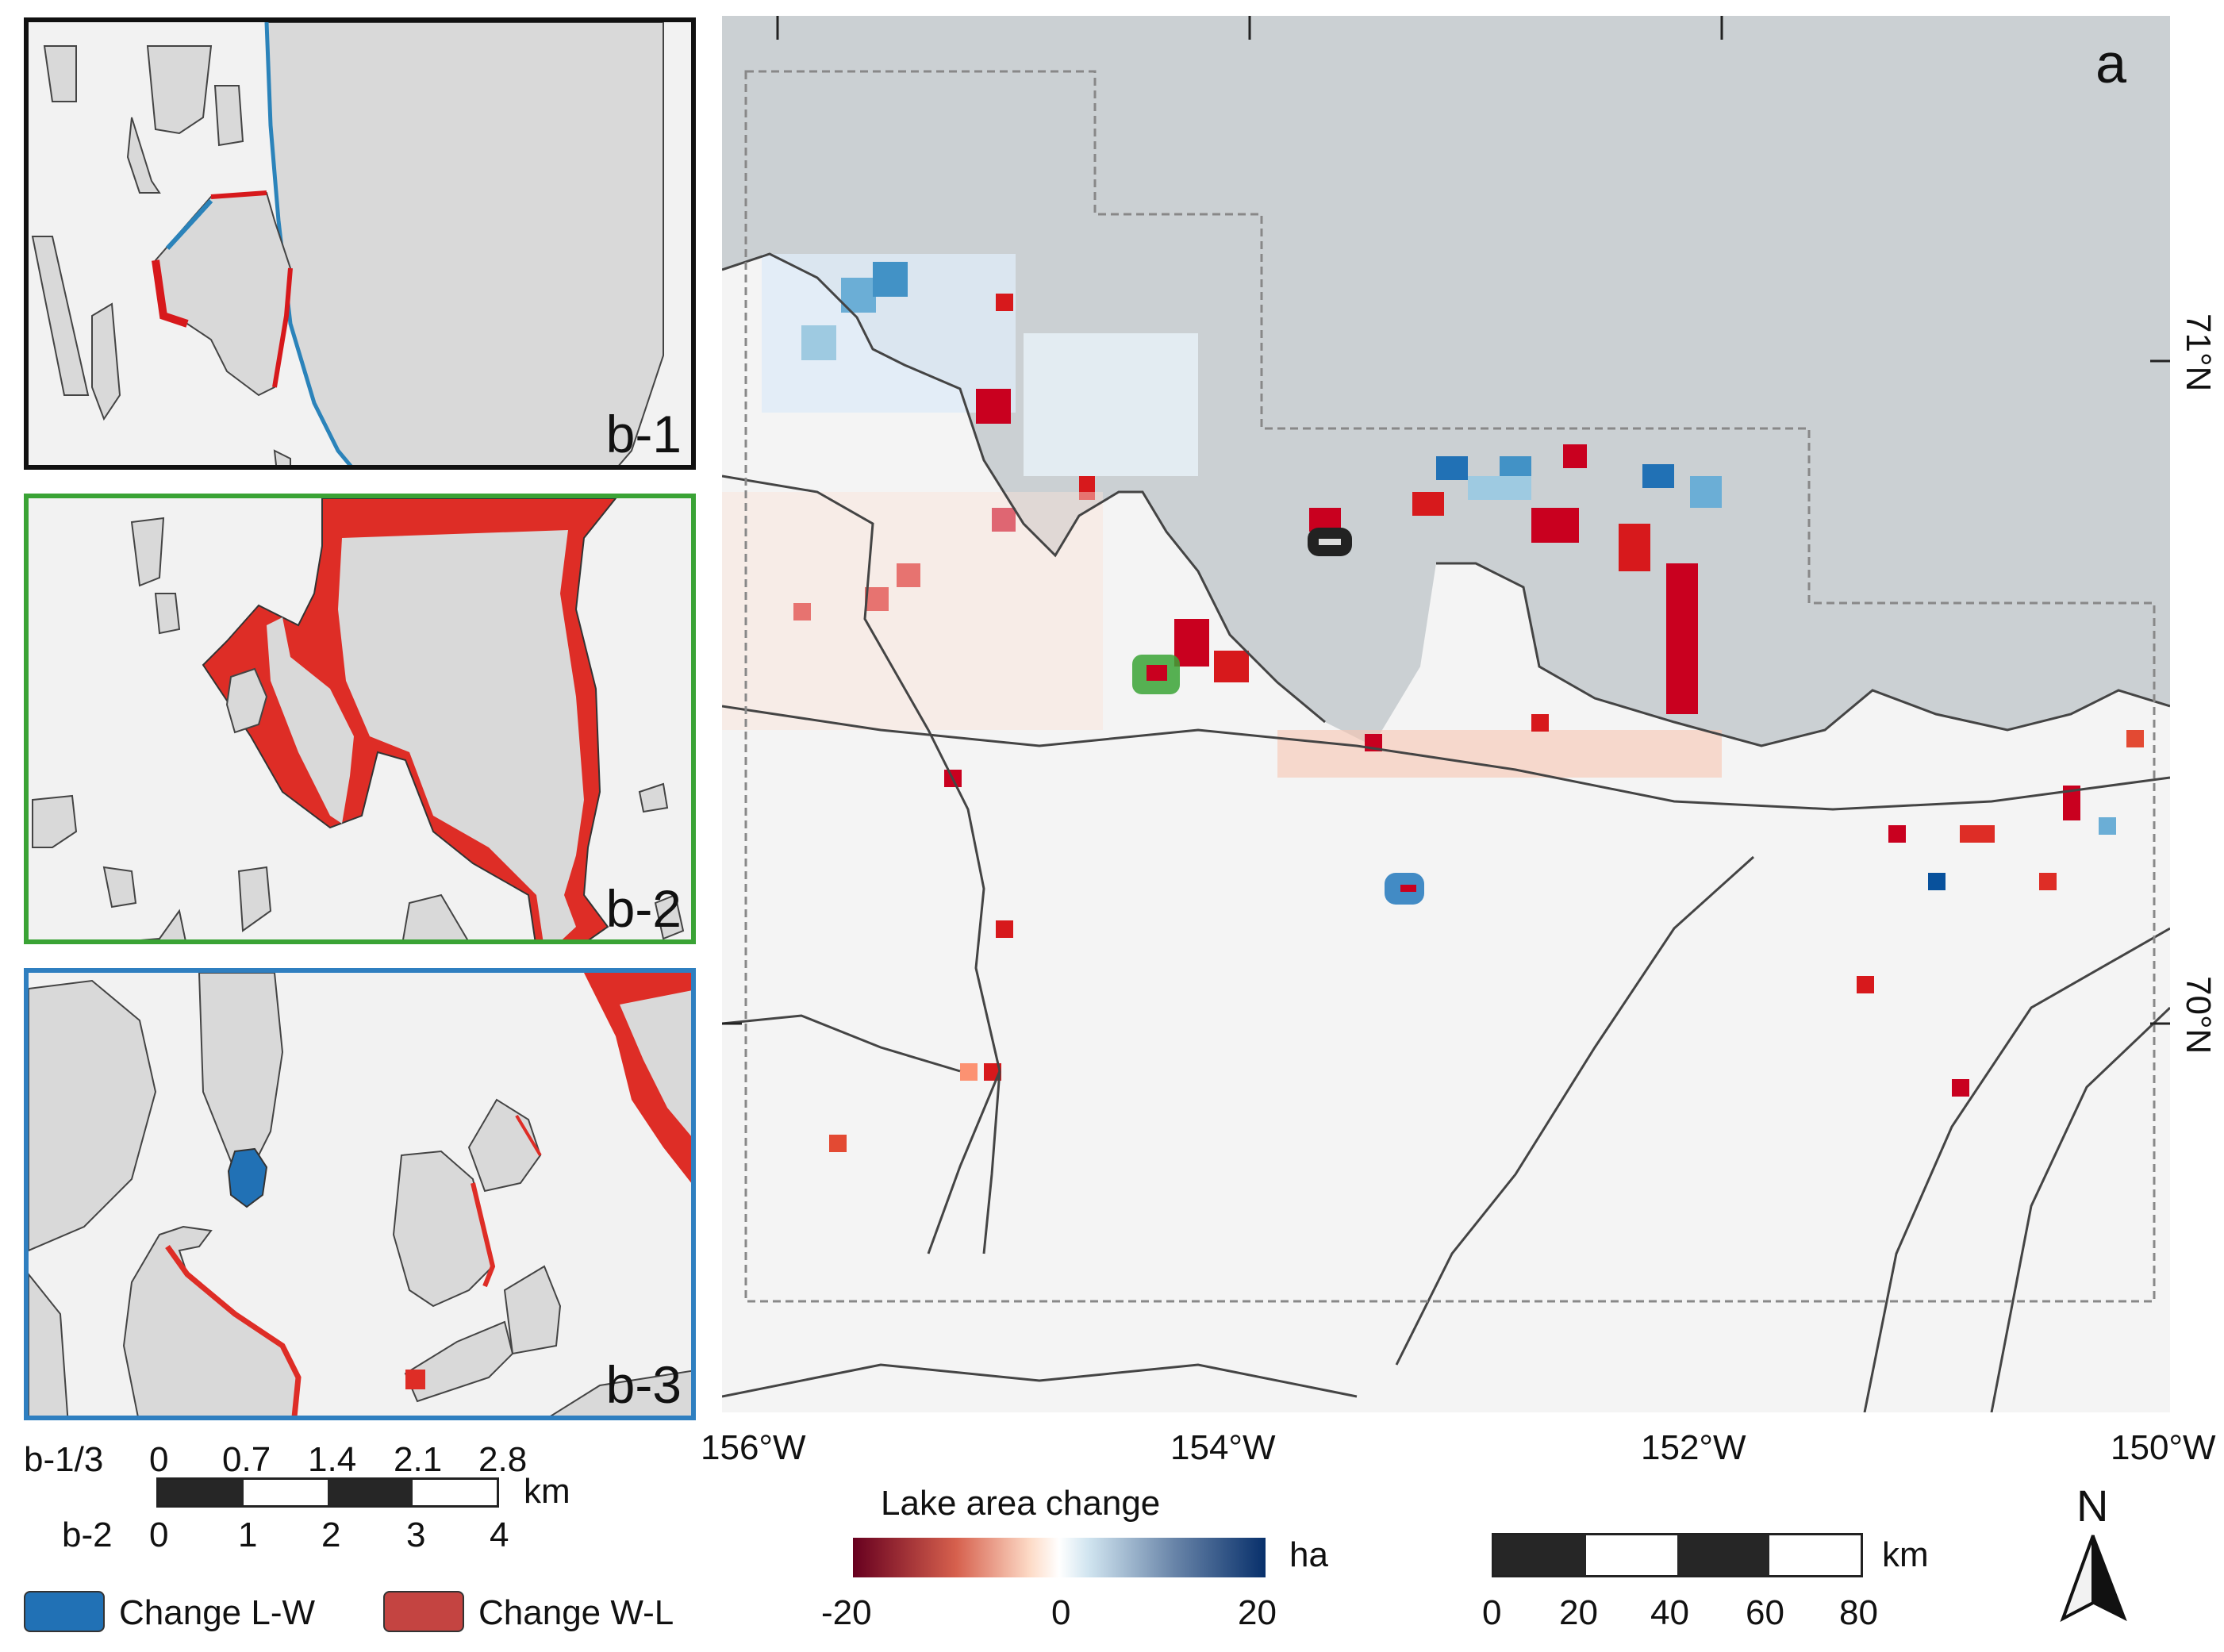 The image size is (2224, 1652). What do you see at coordinates (331, 1535) in the screenshot?
I see `inset-scale-row2-tick-2: 2` at bounding box center [331, 1535].